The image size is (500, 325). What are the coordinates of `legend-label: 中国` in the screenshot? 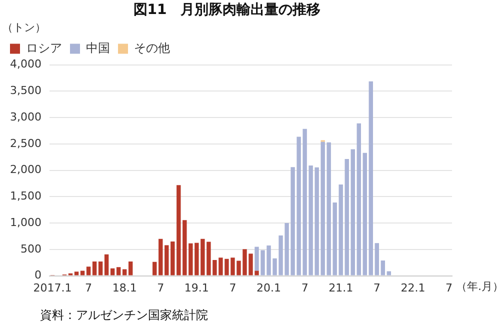 It's located at (98, 47).